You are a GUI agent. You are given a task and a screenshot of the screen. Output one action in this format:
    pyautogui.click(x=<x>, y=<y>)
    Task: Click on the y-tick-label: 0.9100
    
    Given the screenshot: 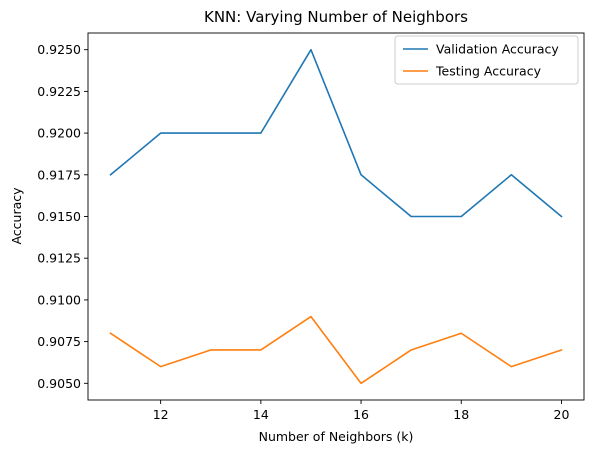 What is the action you would take?
    pyautogui.click(x=59, y=299)
    